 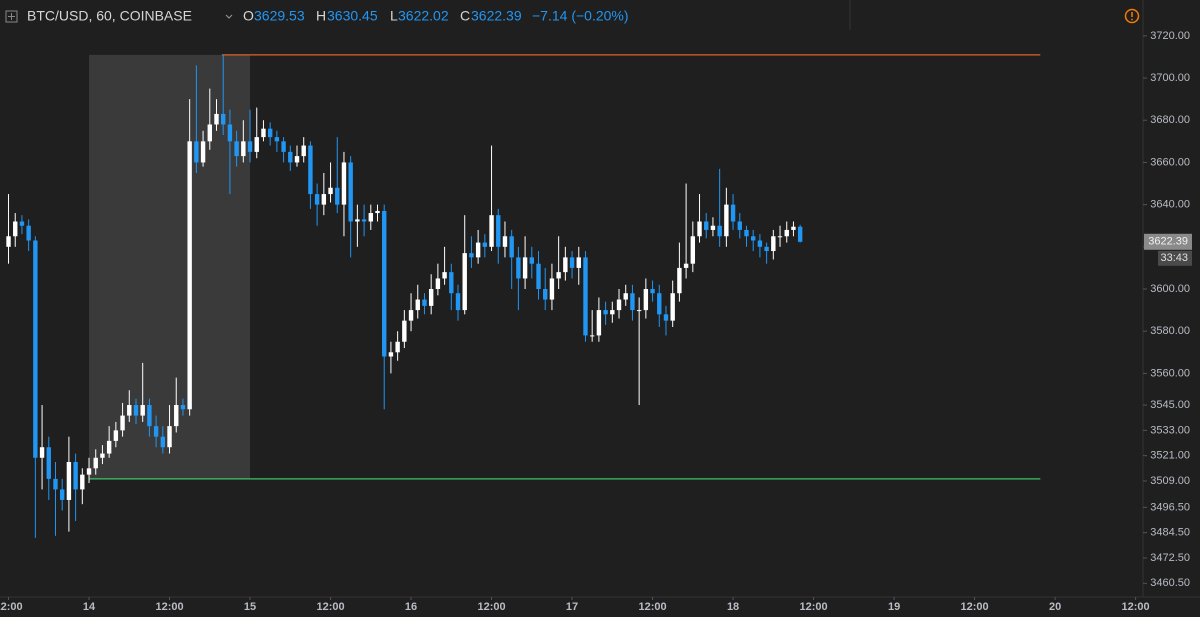 What do you see at coordinates (1170, 373) in the screenshot?
I see `y-tick-label: 3560.00` at bounding box center [1170, 373].